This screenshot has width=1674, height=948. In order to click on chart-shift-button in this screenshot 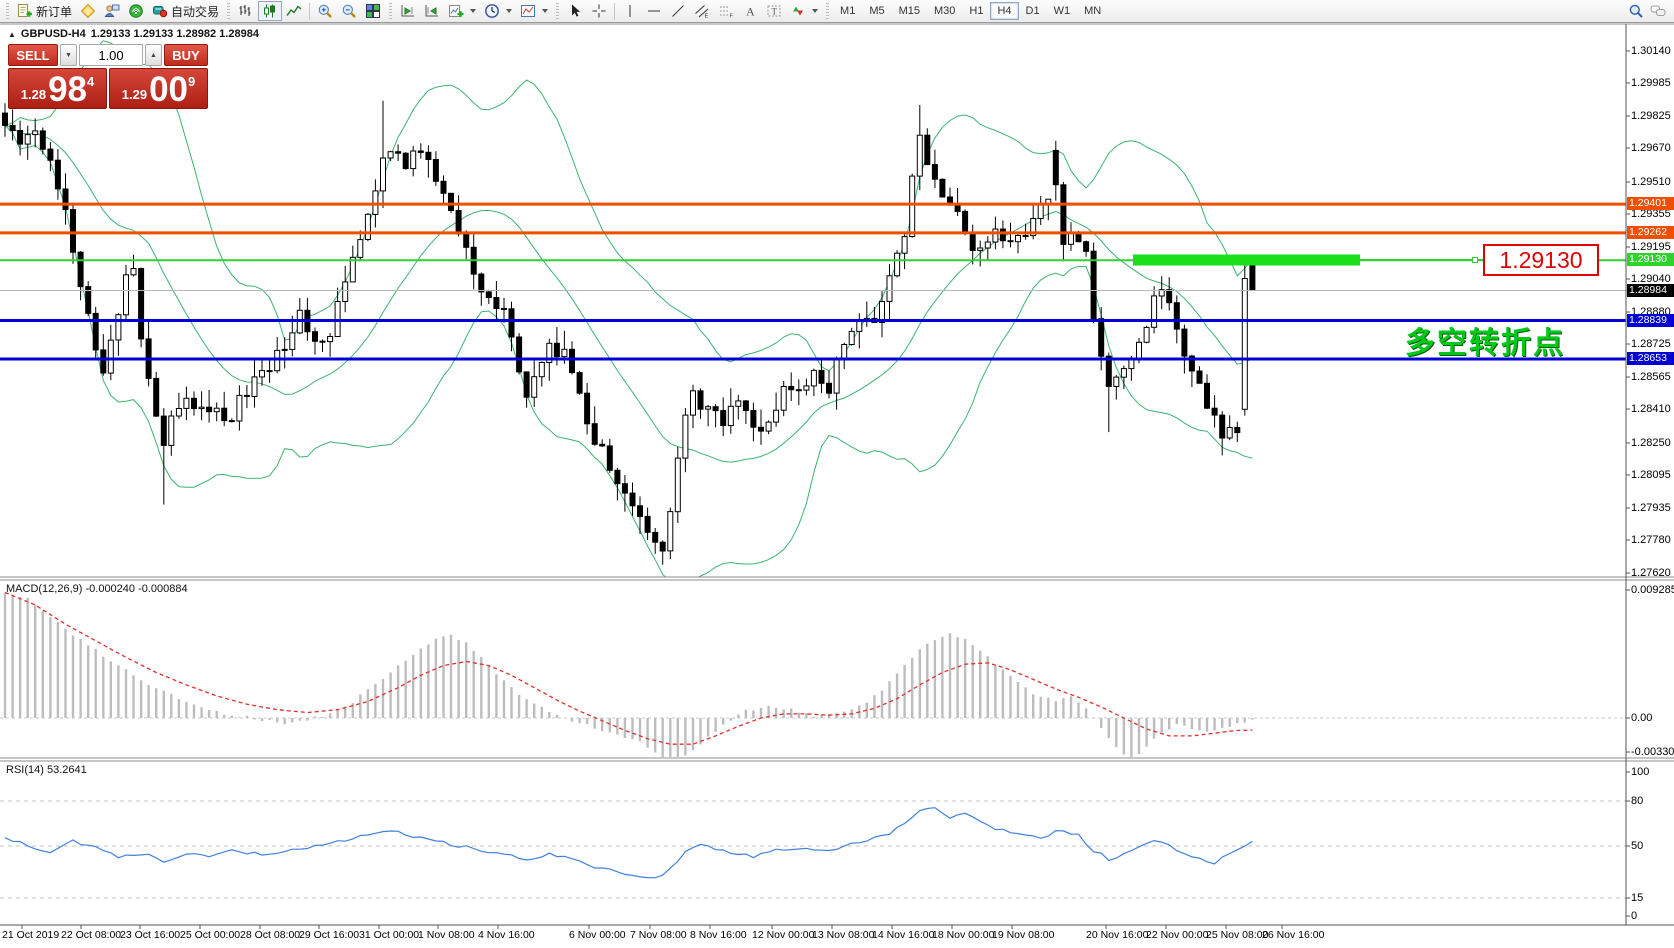, I will do `click(408, 11)`.